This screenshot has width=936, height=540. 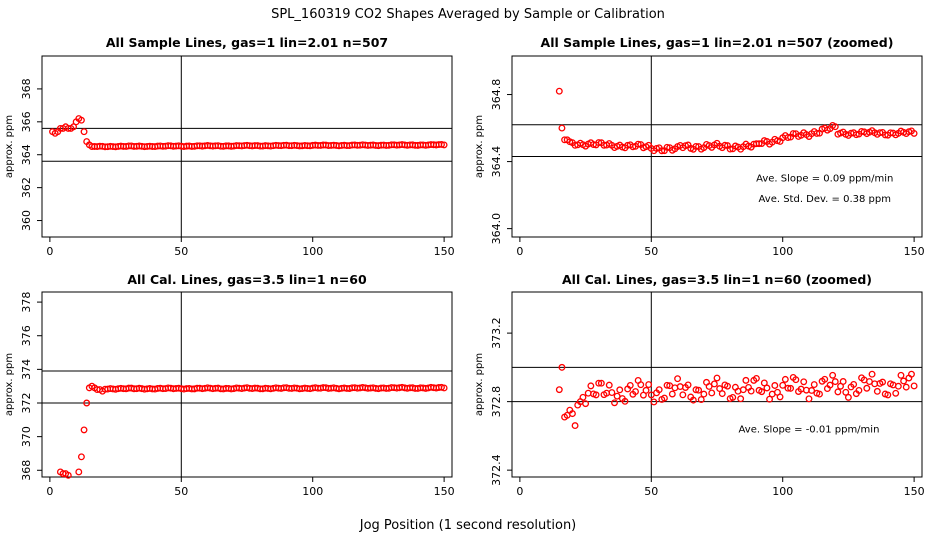 I want to click on stats-annotation: Ave. Std. Dev. = 0.38 ppm, so click(x=825, y=199).